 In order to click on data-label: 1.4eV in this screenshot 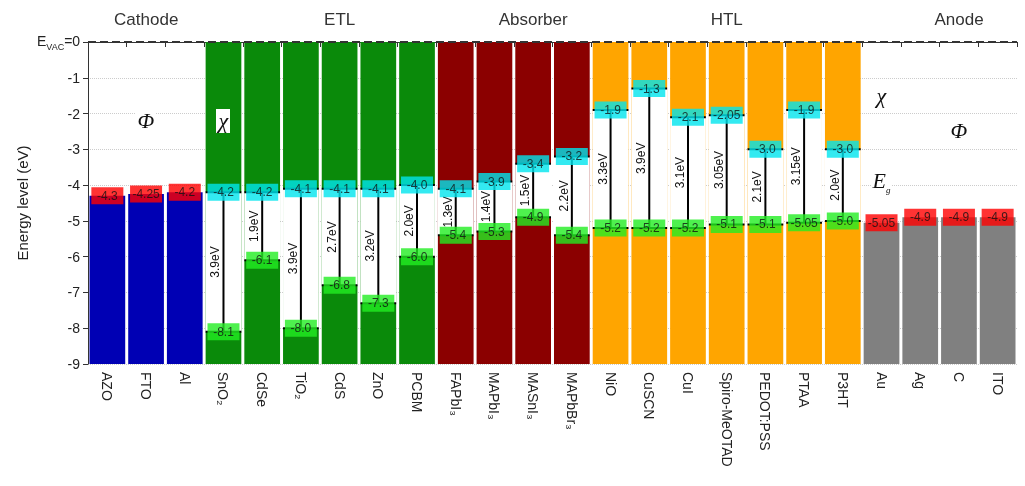, I will do `click(486, 206)`.